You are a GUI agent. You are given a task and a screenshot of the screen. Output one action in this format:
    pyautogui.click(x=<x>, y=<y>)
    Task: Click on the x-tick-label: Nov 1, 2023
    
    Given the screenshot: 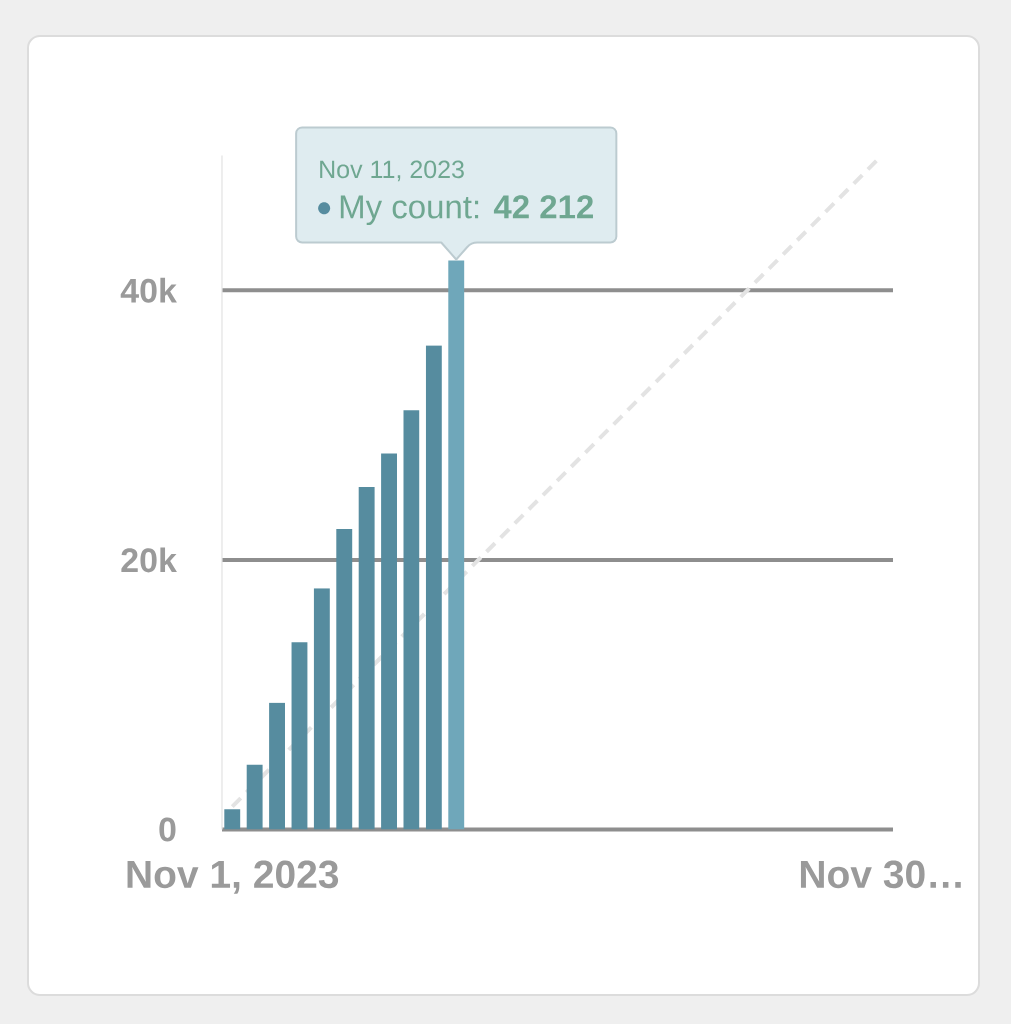 What is the action you would take?
    pyautogui.click(x=233, y=877)
    